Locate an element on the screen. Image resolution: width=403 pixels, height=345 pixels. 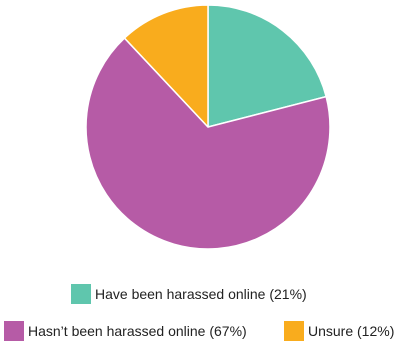
legend-item-not-harassed: Hasn’t been harassed online (67%) is located at coordinates (125, 331).